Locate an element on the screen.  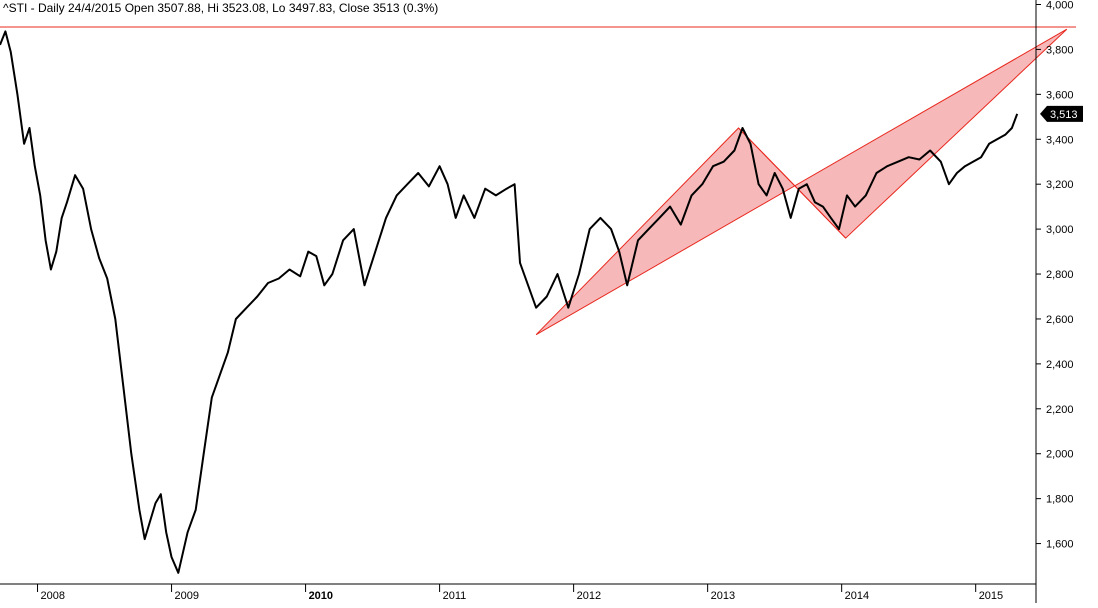
y-tick-label: 1,600 is located at coordinates (1060, 545).